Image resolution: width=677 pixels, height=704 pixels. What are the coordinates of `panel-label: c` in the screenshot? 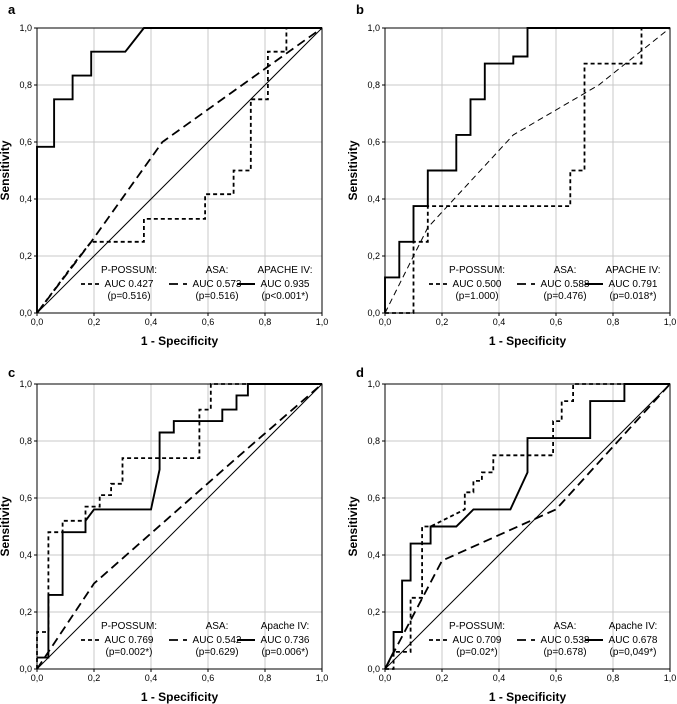 It's located at (11, 372).